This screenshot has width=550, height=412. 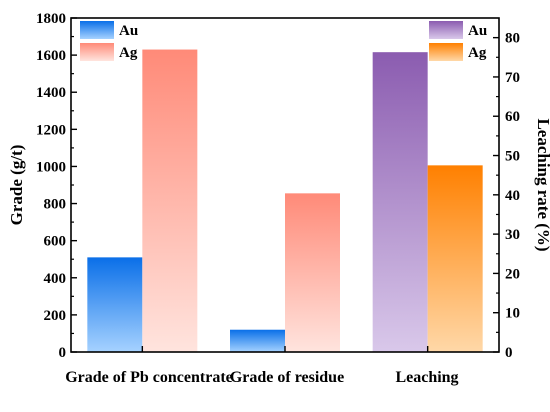 I want to click on left-axis-ticks: 0 200 400 600 800 1000 1200 1400 1600 1800, so click(x=56, y=186).